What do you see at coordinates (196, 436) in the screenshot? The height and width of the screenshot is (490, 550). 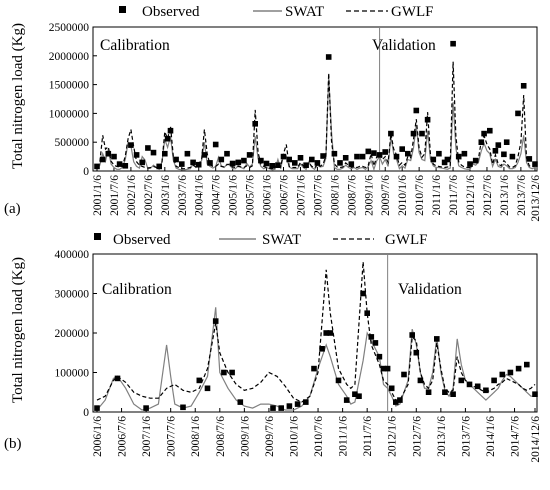 I see `x-tick-label: 2008/1/6` at bounding box center [196, 436].